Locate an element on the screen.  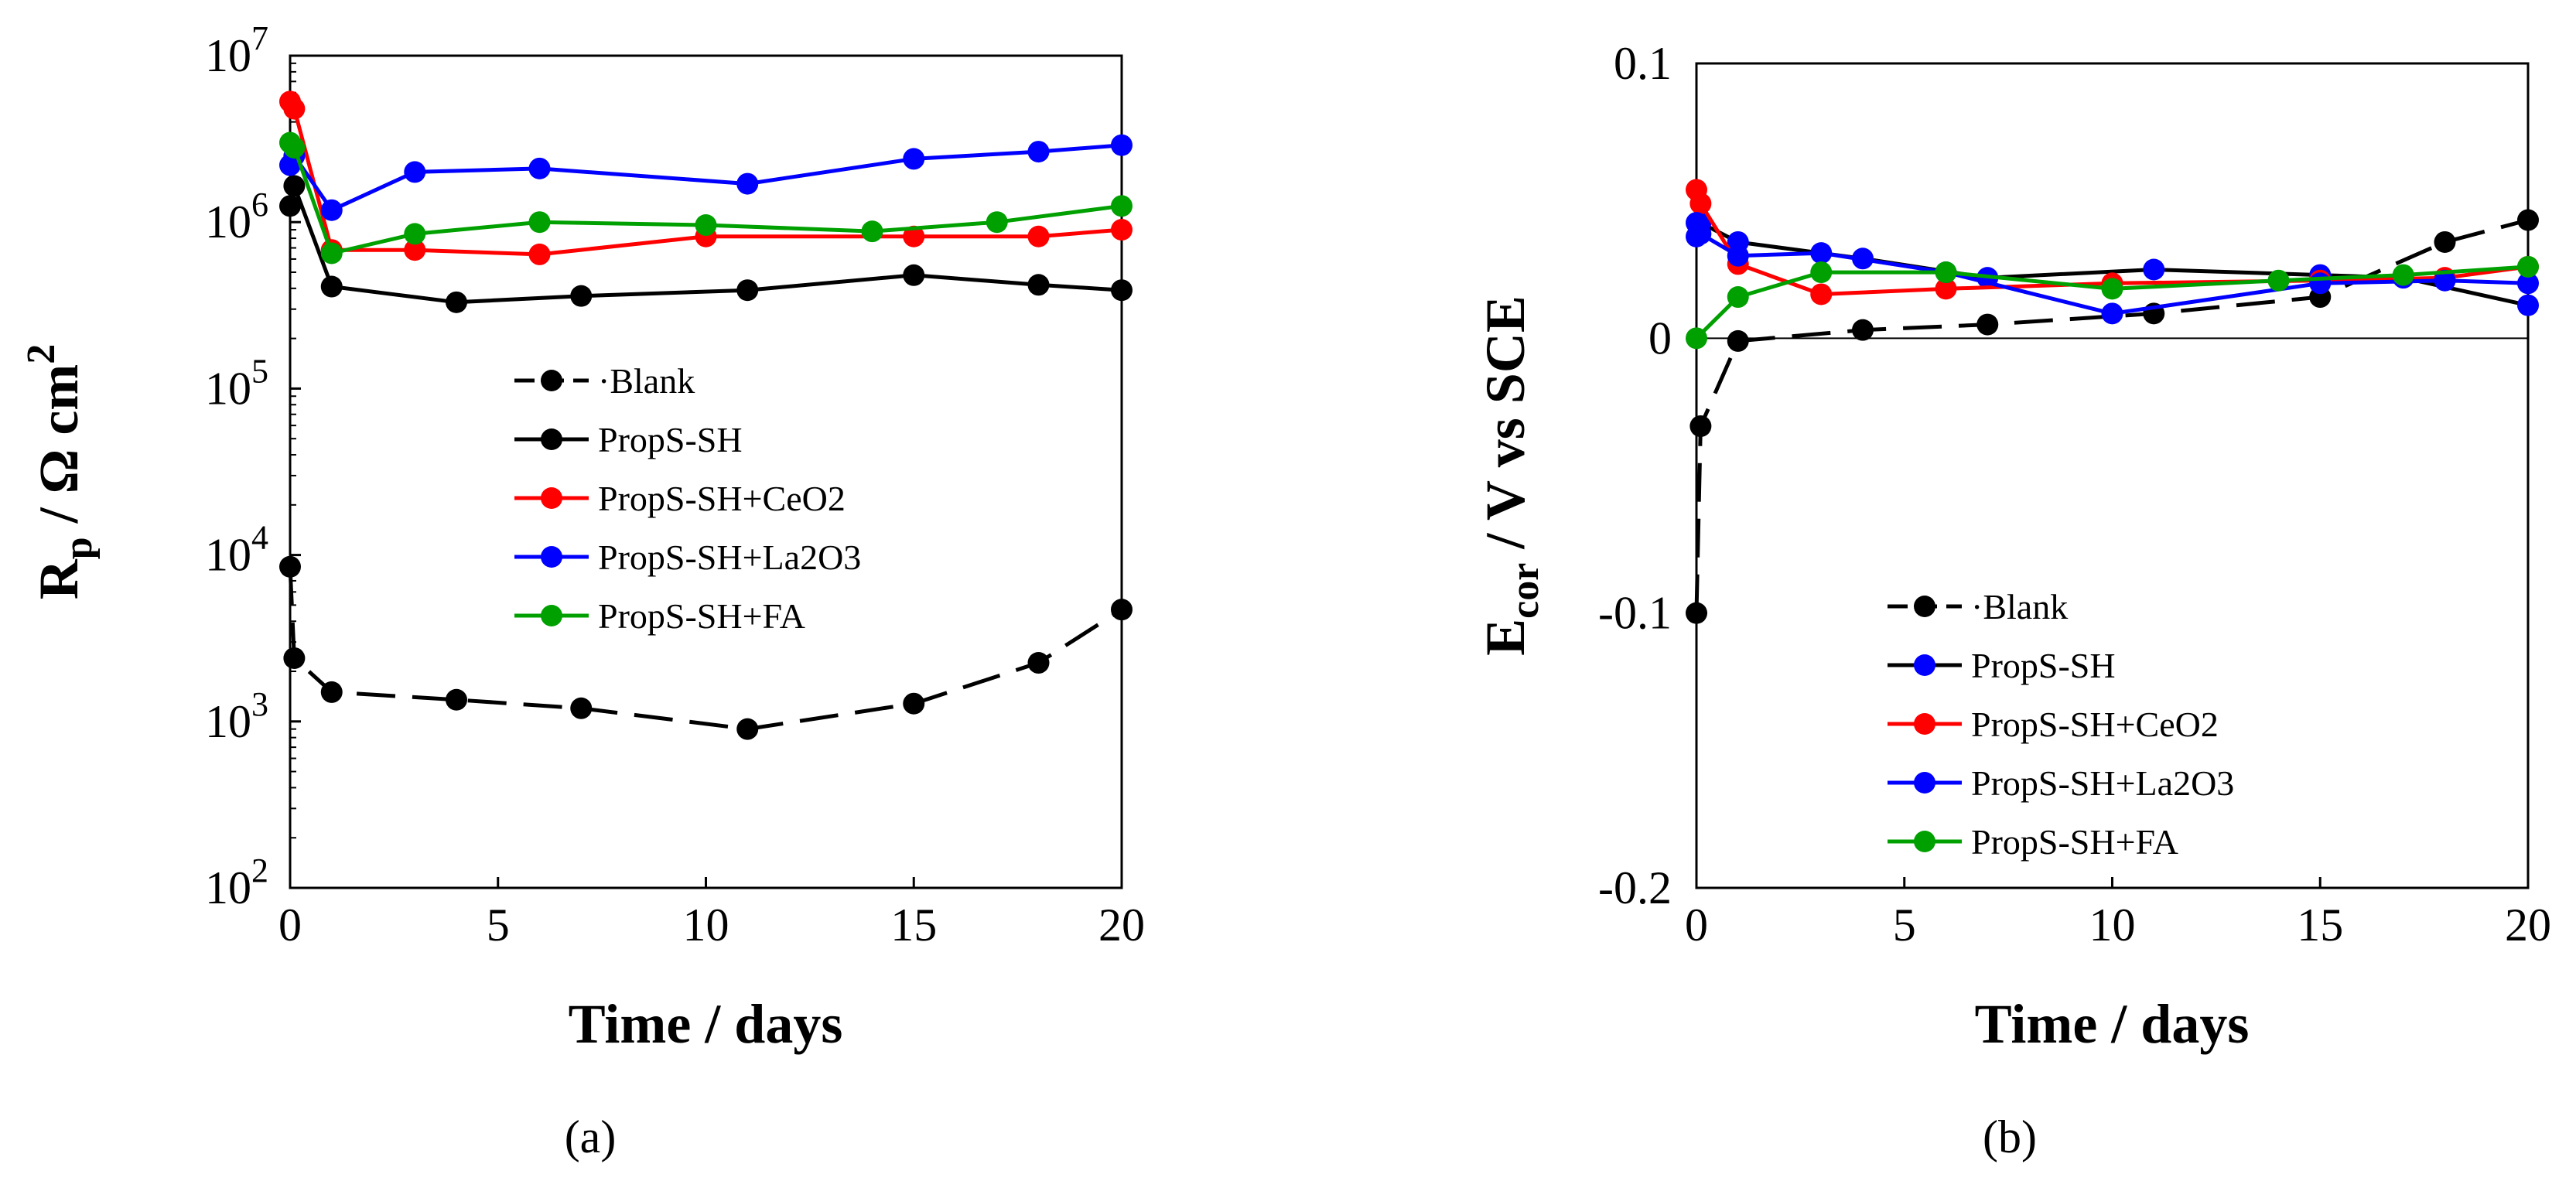
chart-b-x-axis-label: Time / days is located at coordinates (2112, 1024).